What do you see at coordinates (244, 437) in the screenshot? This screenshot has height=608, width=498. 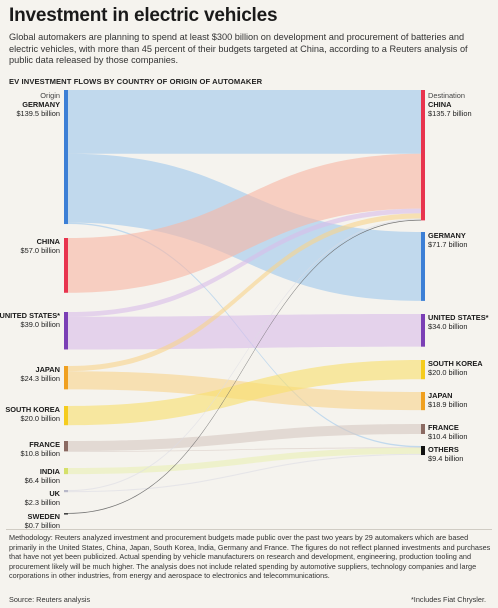 I see `flow-france-to-france` at bounding box center [244, 437].